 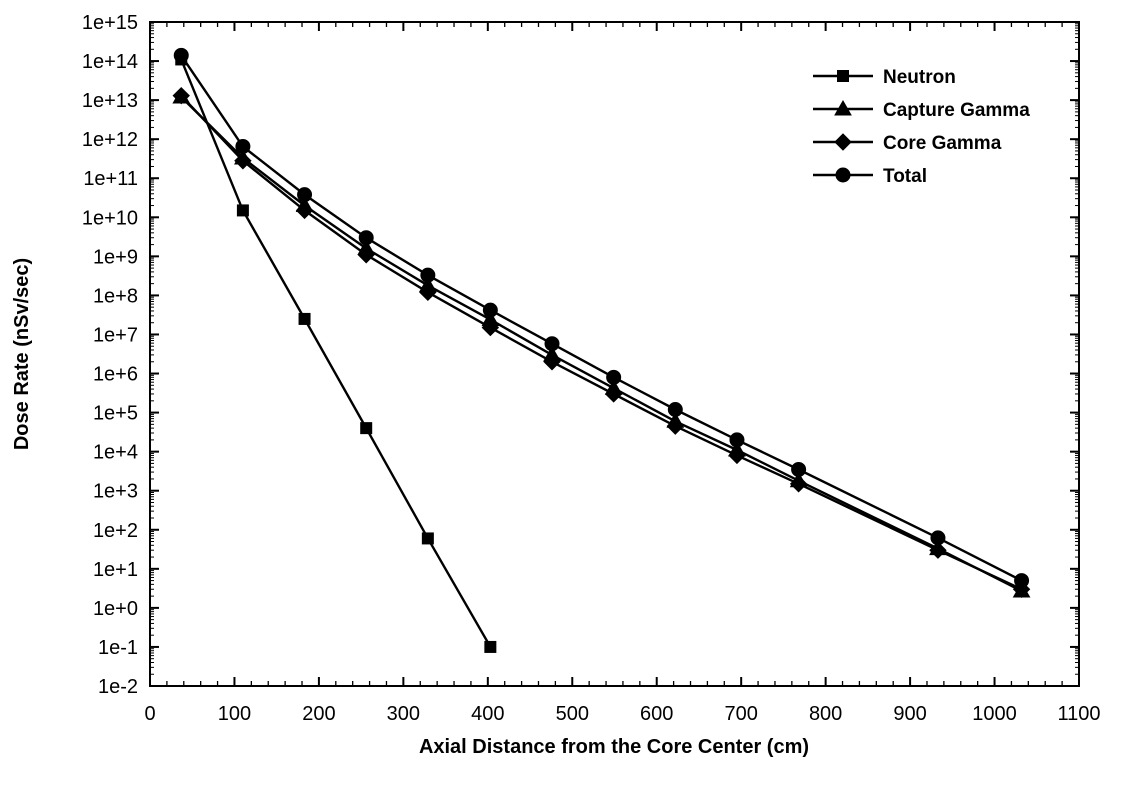 I want to click on legend-item-neutron: Neutron, so click(x=884, y=77).